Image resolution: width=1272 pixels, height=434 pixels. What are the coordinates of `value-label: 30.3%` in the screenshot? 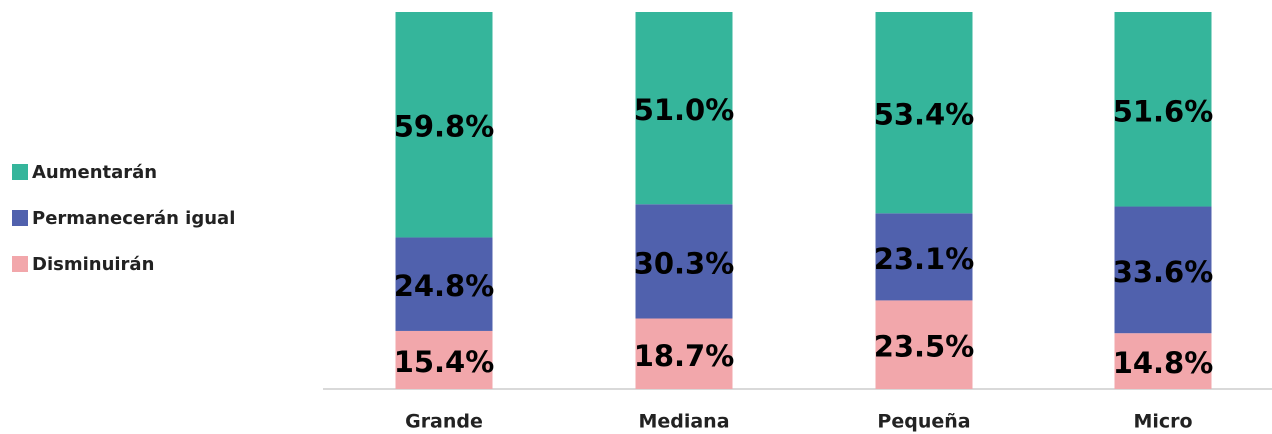 It's located at (684, 263).